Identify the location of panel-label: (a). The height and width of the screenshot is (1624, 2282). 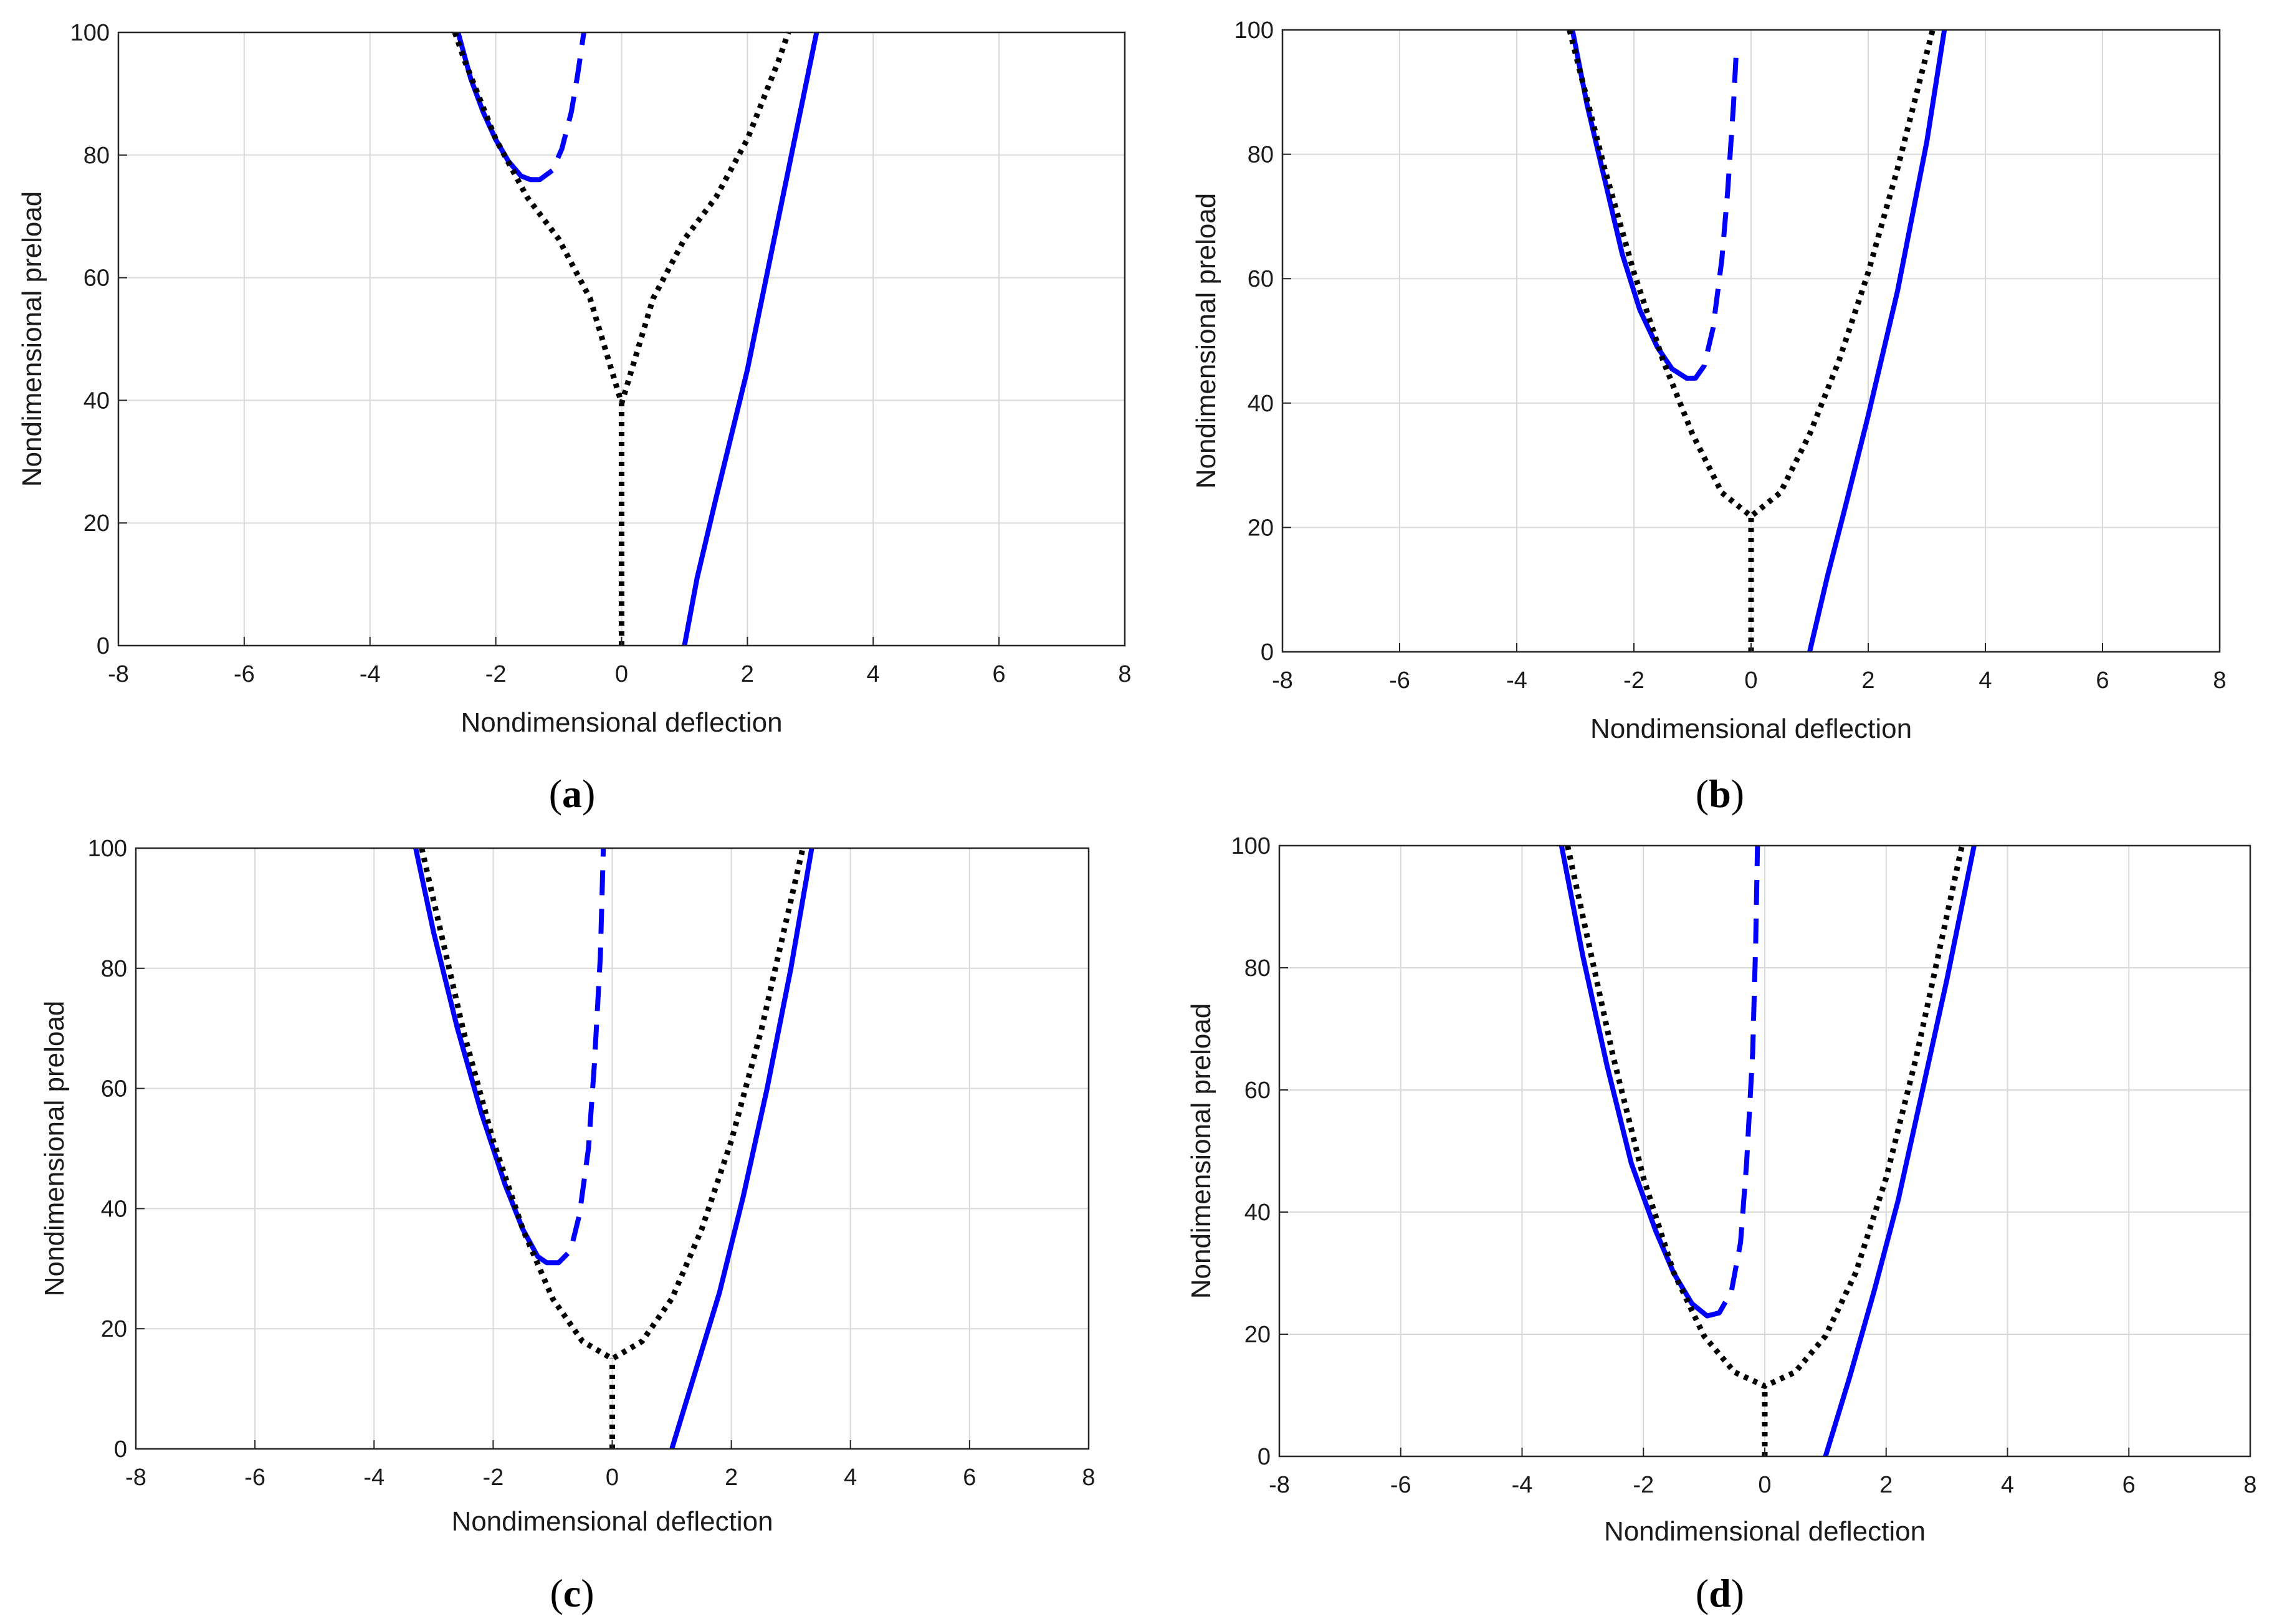
(572, 794).